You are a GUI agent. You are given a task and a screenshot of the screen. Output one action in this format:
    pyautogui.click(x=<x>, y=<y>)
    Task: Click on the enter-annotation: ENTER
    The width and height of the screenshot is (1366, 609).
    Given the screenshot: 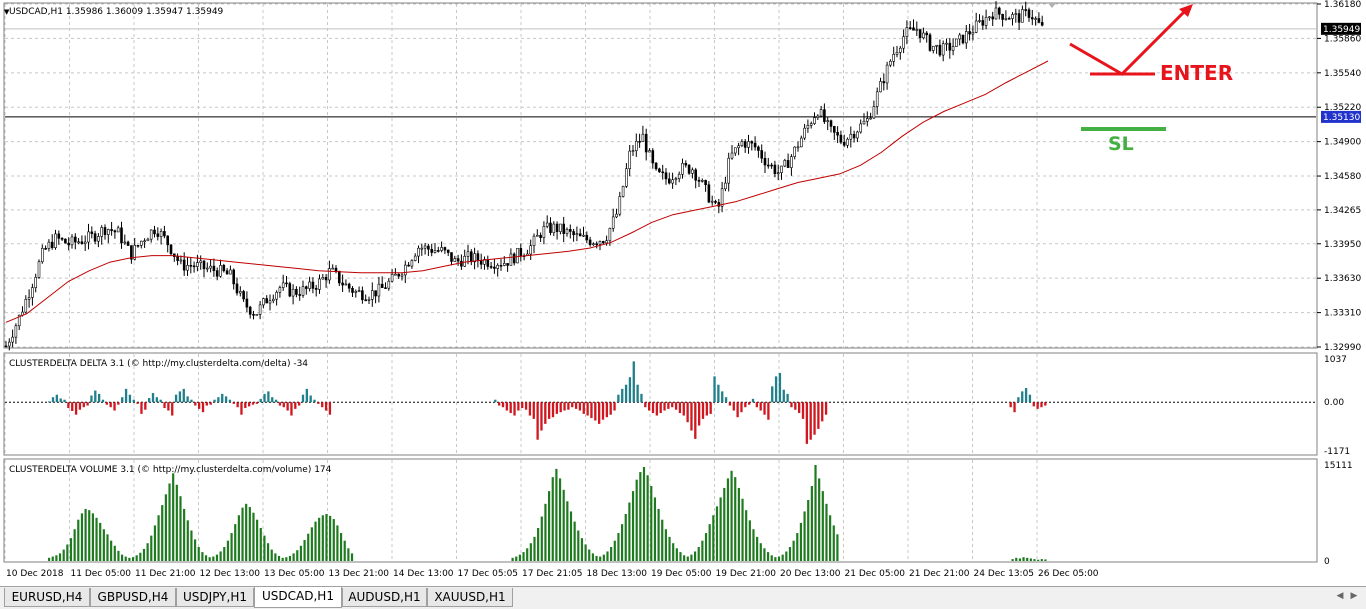 What is the action you would take?
    pyautogui.click(x=1151, y=44)
    